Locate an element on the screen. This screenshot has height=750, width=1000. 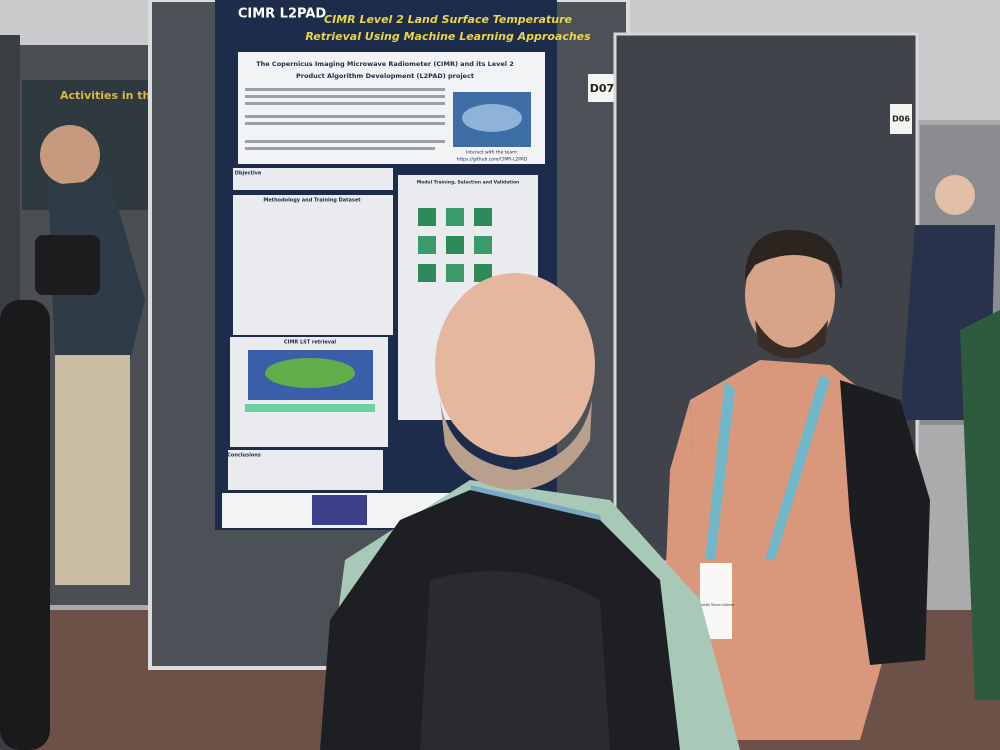
person-left-trousers is located at coordinates (92, 470).